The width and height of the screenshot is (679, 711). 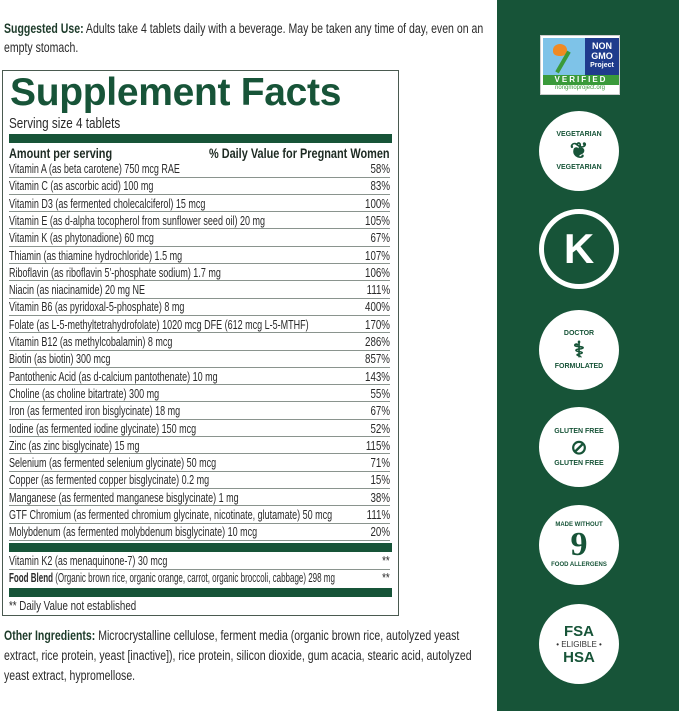 What do you see at coordinates (199, 187) in the screenshot?
I see `table-row: Vitamin C (as ascorbic acid) 100 mg 83%` at bounding box center [199, 187].